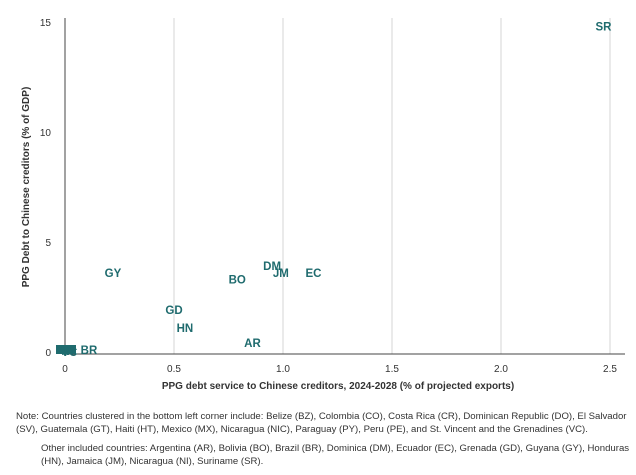 The image size is (636, 475). What do you see at coordinates (113, 274) in the screenshot?
I see `point-label-gy: GY` at bounding box center [113, 274].